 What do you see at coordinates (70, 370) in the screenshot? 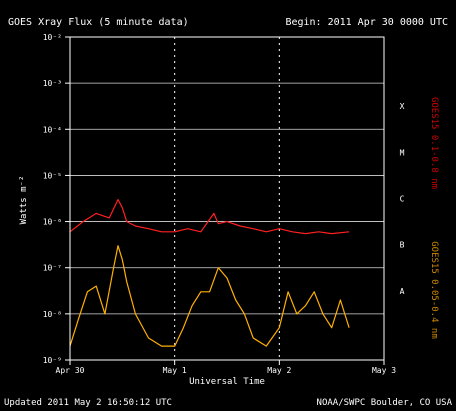
I see `x-tick-label: Apr 30` at bounding box center [70, 370].